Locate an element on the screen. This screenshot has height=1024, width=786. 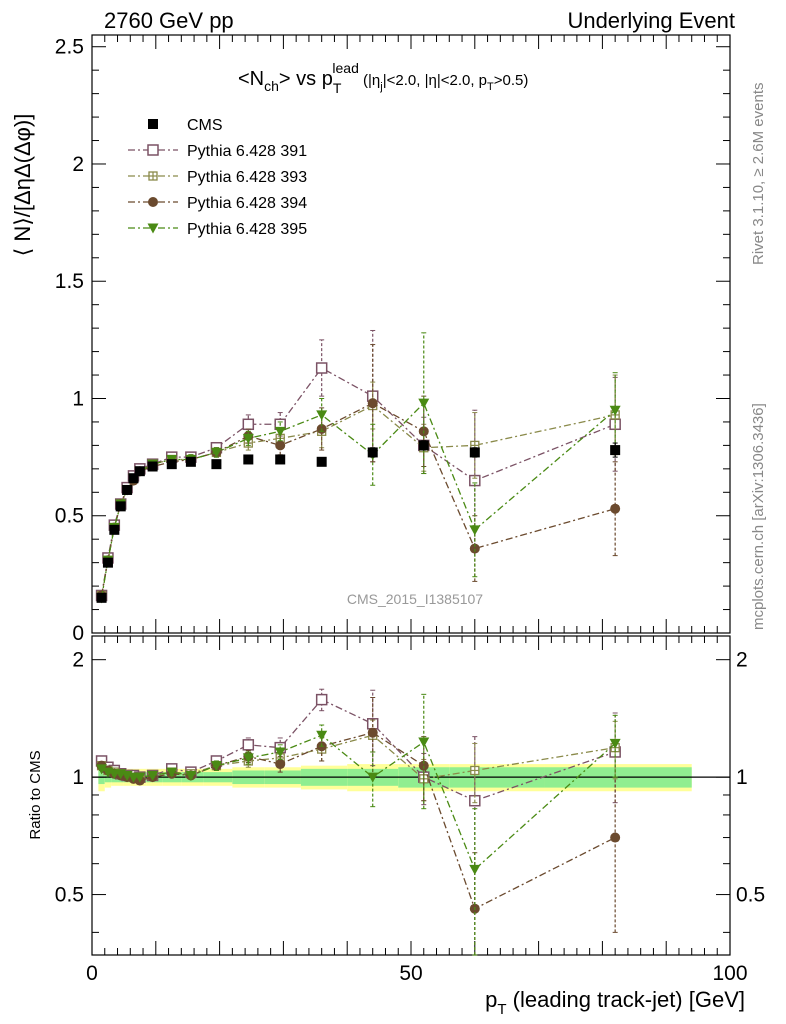
legend-entry-pythia-6-428-391: Pythia 6.428 391 is located at coordinates (217, 151).